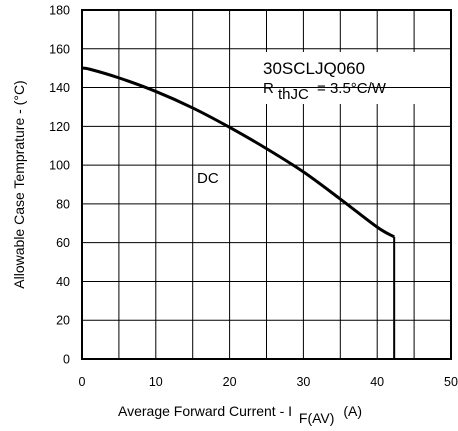 The image size is (458, 431). What do you see at coordinates (59, 127) in the screenshot?
I see `y-tick-label: 120` at bounding box center [59, 127].